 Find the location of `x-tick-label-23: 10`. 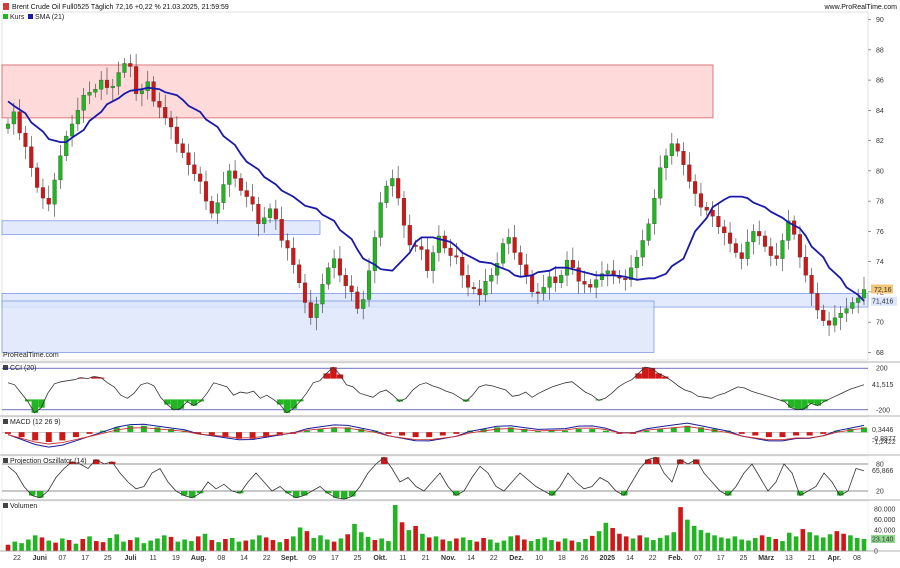

x-tick-label-23: 10 is located at coordinates (539, 558).